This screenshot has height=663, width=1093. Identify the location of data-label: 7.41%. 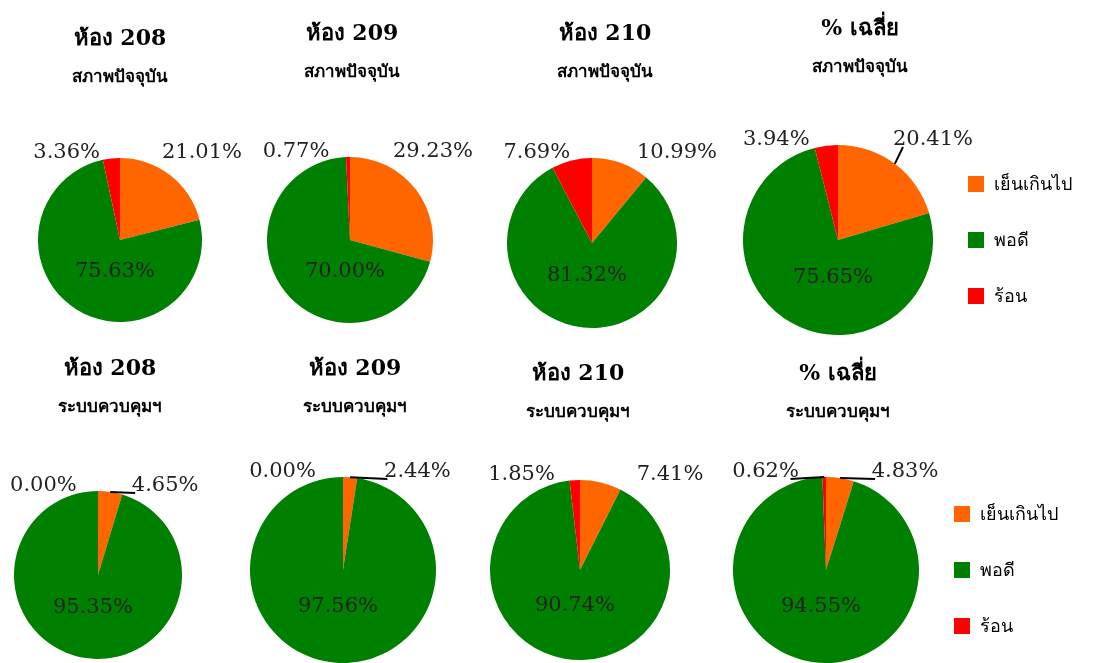
(670, 473).